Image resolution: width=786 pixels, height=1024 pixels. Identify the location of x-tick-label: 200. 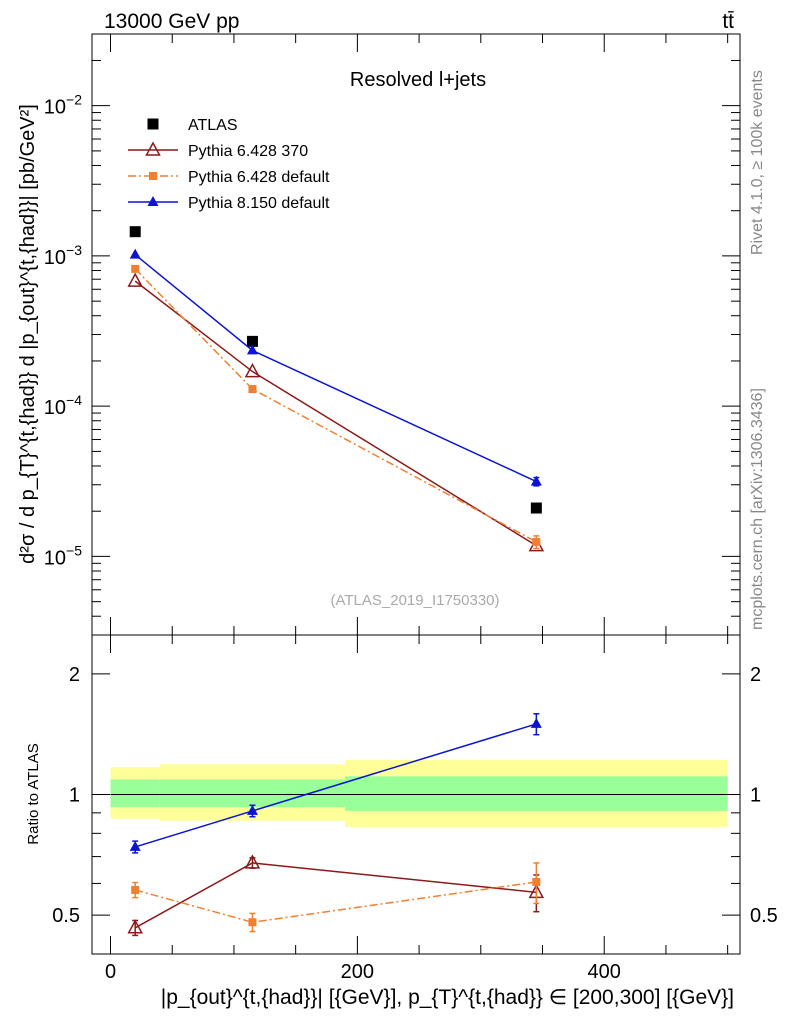
(357, 972).